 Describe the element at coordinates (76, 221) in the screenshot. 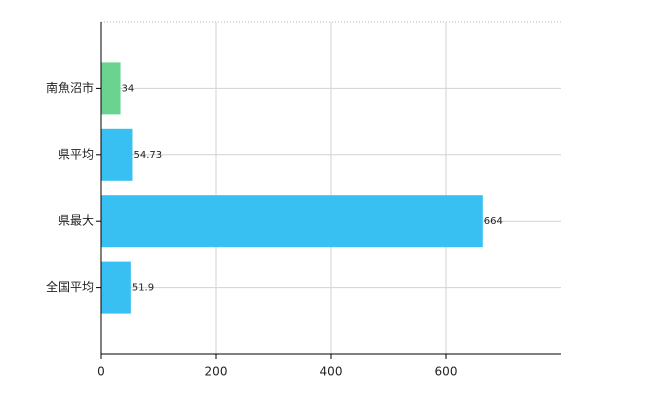

I see `y-tick-label: 県最大` at that location.